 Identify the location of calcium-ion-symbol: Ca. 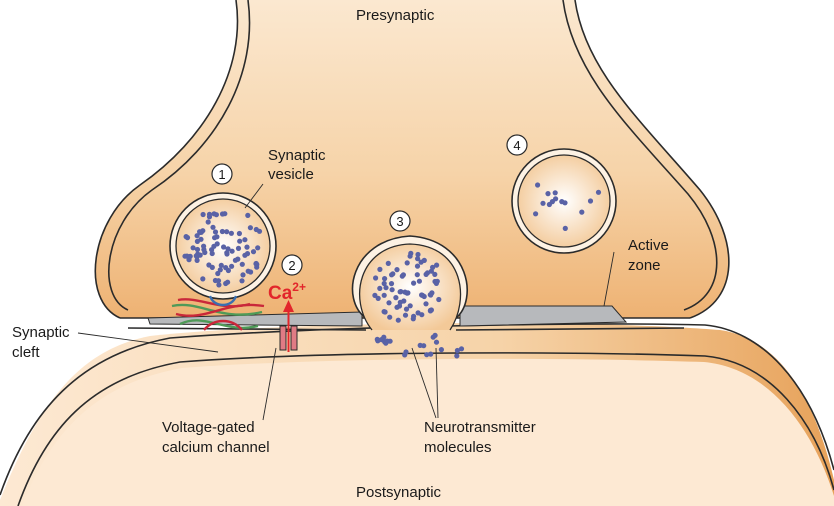
(280, 293).